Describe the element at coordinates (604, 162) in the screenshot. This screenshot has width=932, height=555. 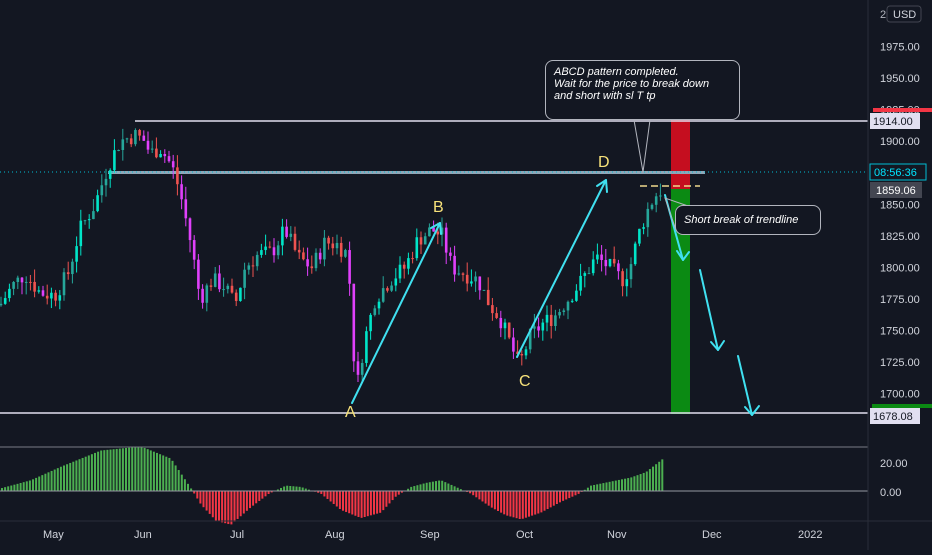
I see `point-d-label: D` at that location.